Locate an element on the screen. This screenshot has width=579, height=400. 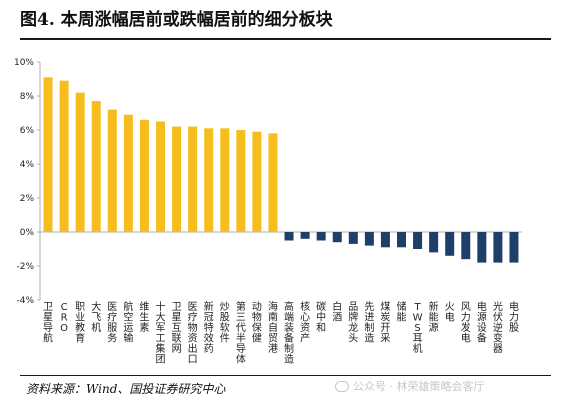
category-label: 高端装备制造 is located at coordinates (289, 333).